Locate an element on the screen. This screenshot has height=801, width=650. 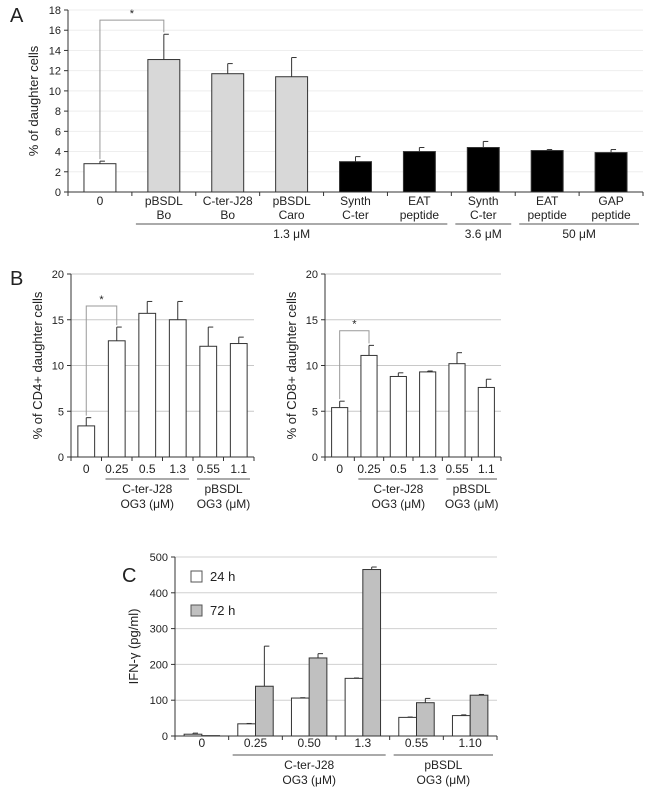
y-tick-label: 16 is located at coordinates (55, 31).